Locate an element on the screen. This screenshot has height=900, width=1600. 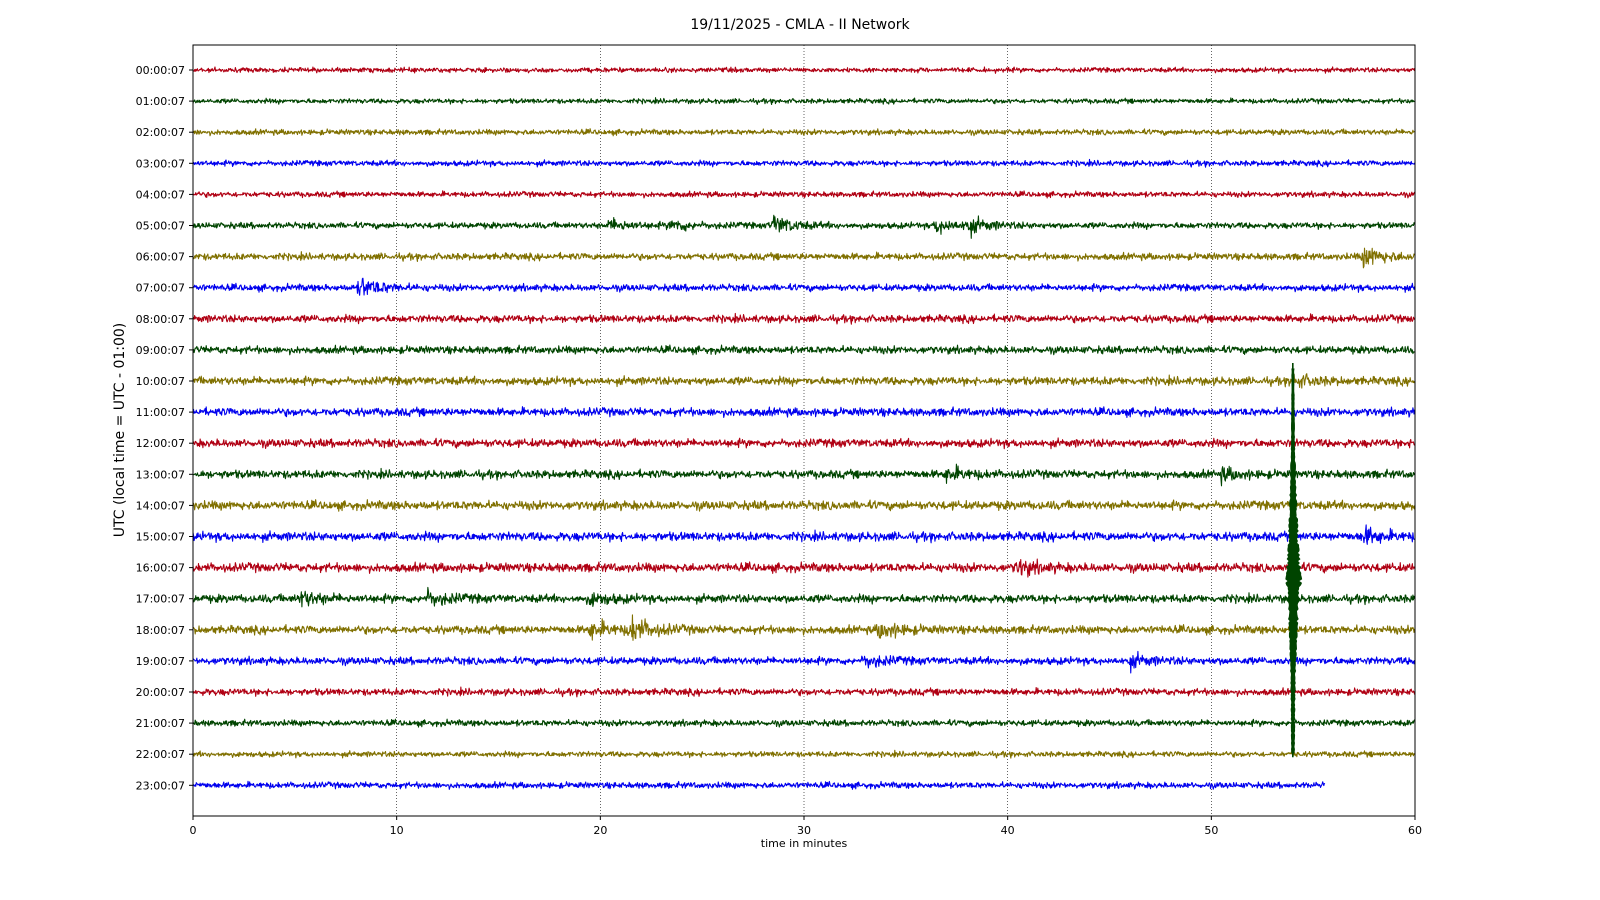
y-tick-label: 23:00:07 is located at coordinates (160, 785).